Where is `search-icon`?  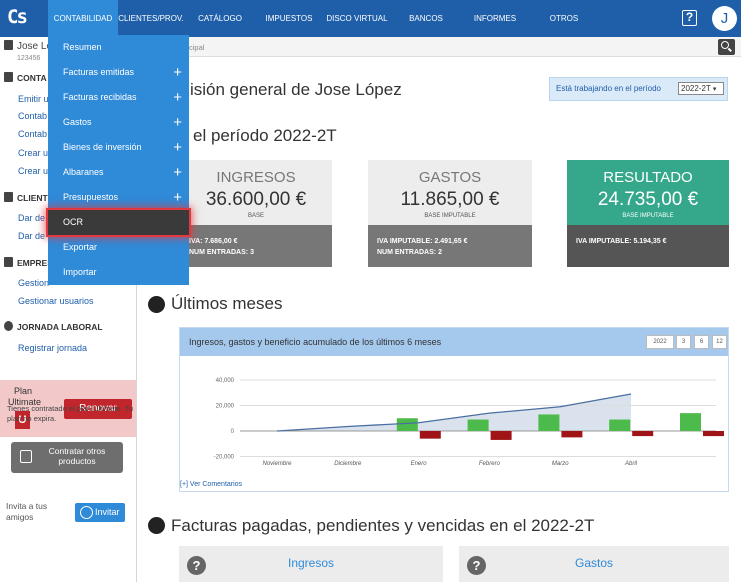 search-icon is located at coordinates (726, 47).